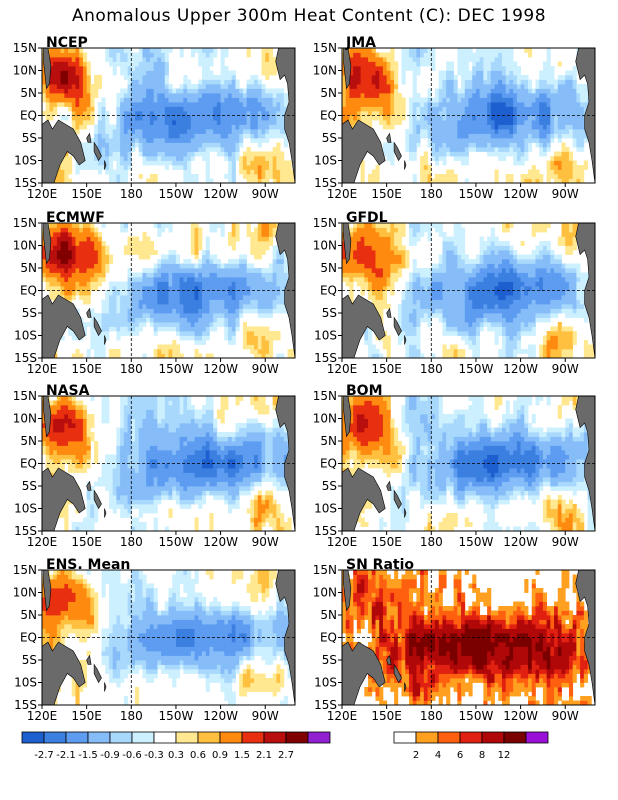 Image resolution: width=618 pixels, height=800 pixels. What do you see at coordinates (25, 223) in the screenshot?
I see `y-tick-label: 15N` at bounding box center [25, 223].